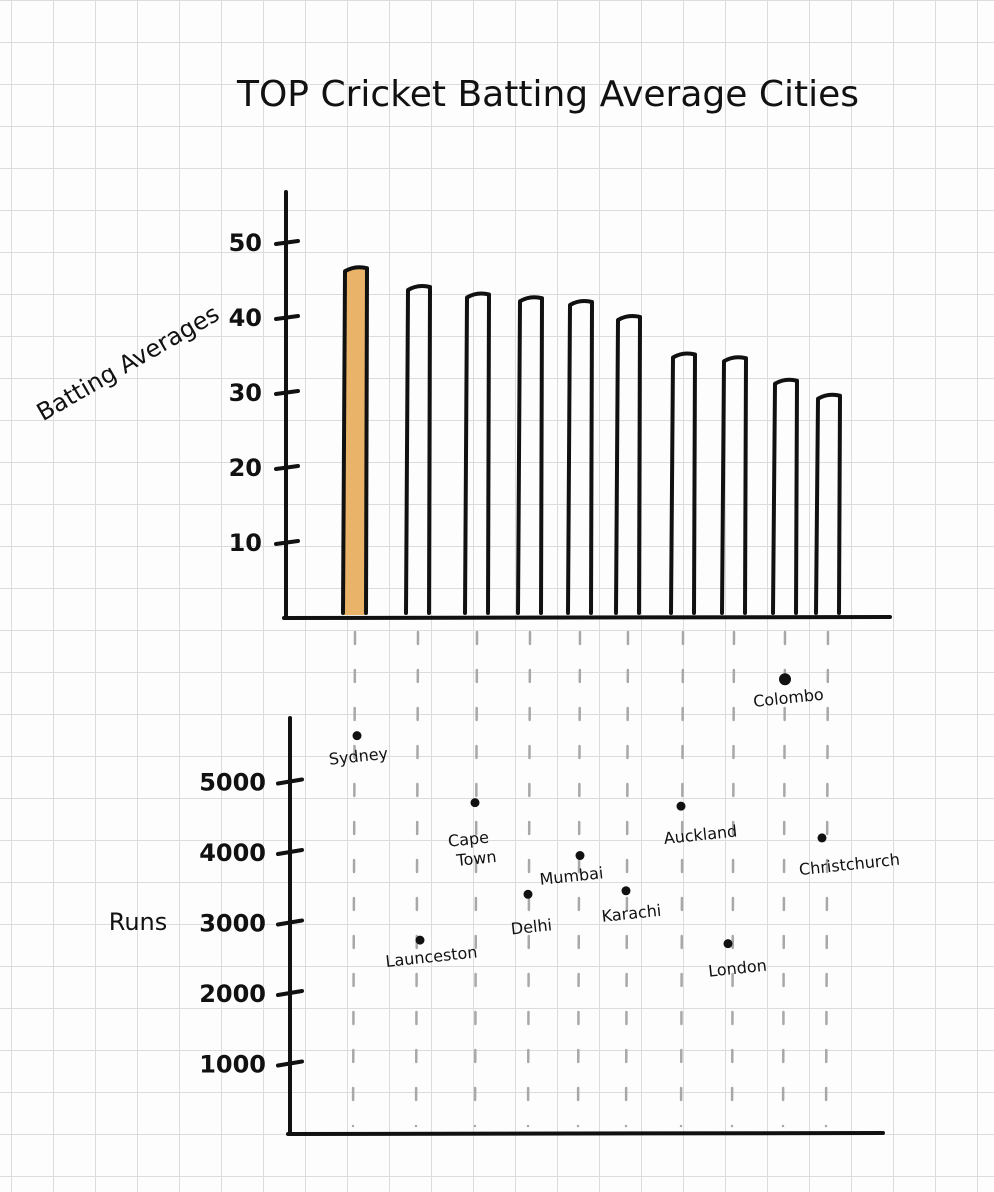  Describe the element at coordinates (822, 838) in the screenshot. I see `point-christchurch` at that location.